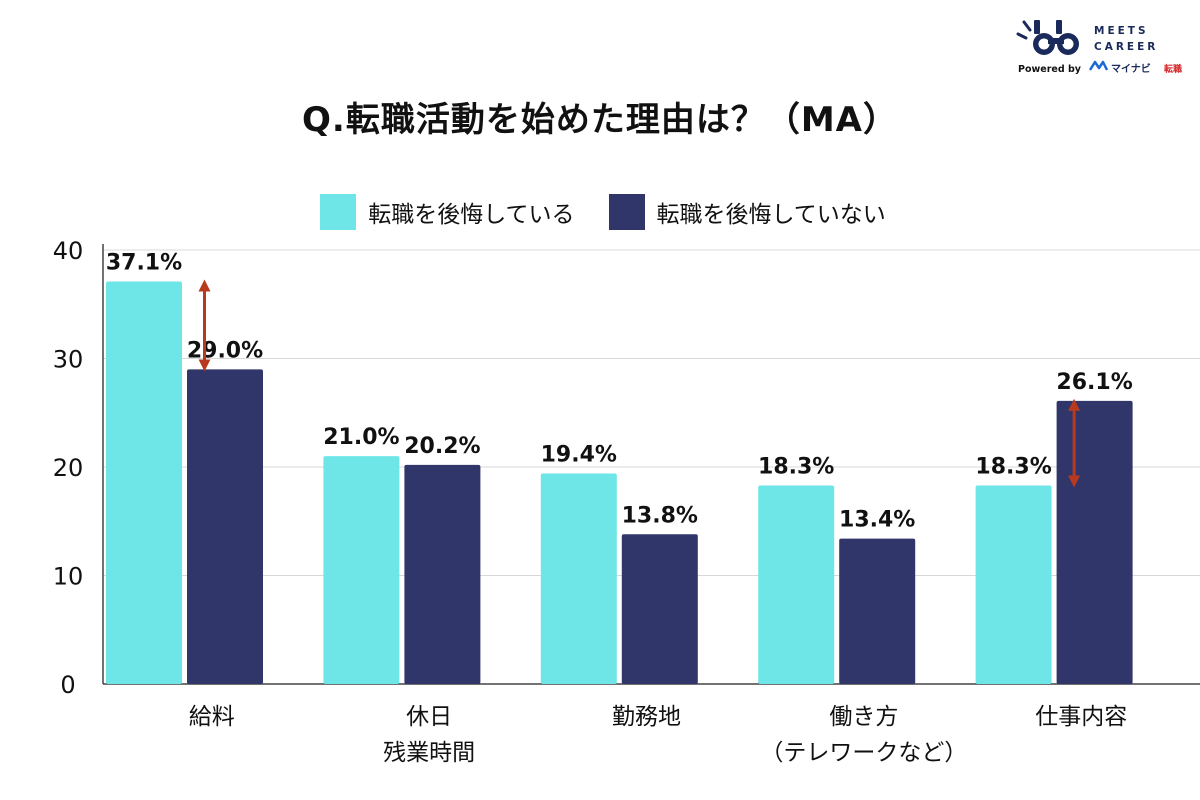 This screenshot has width=1200, height=800. Describe the element at coordinates (863, 753) in the screenshot. I see `category-label: （テレワークなど）` at that location.